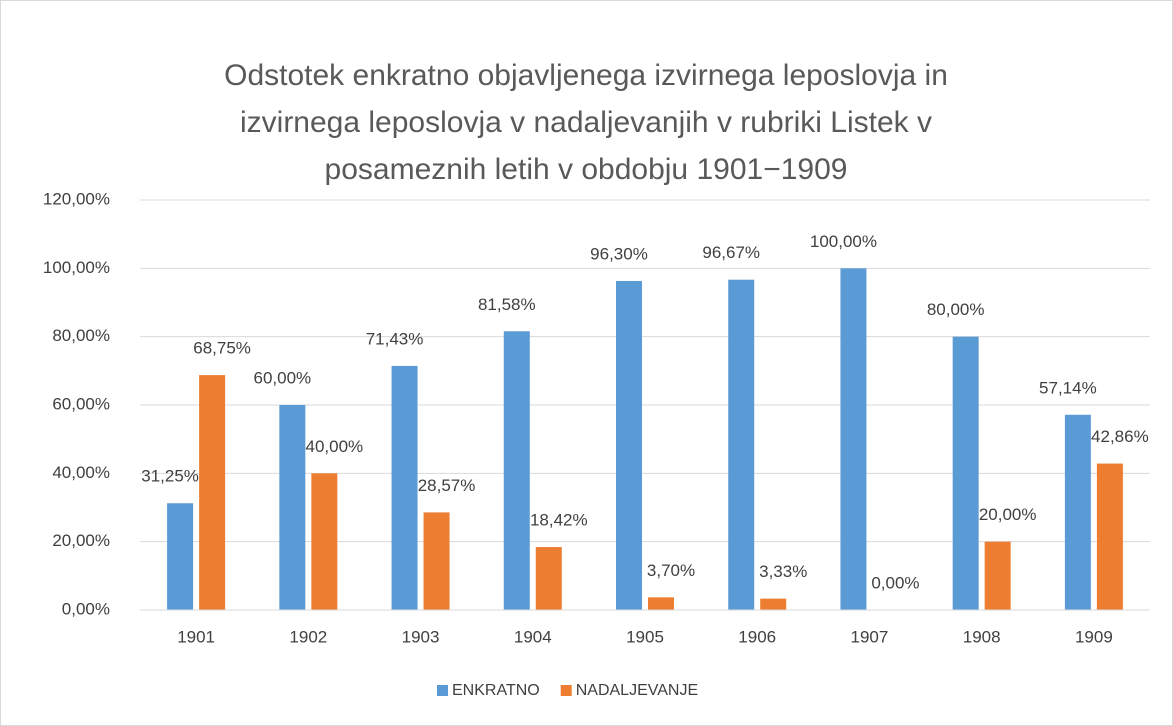 Image resolution: width=1173 pixels, height=726 pixels. I want to click on data-label: 71,43%, so click(395, 338).